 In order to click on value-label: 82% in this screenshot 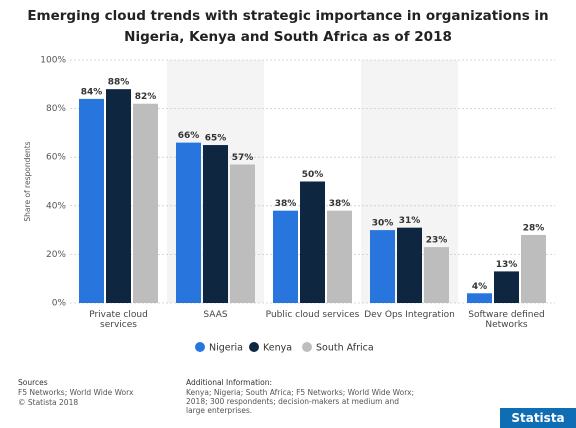, I will do `click(146, 97)`.